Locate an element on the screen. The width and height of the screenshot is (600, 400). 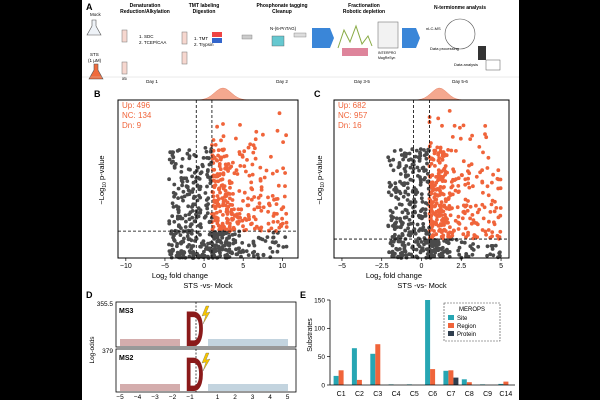
bar-region-c8 is located at coordinates (469, 383).